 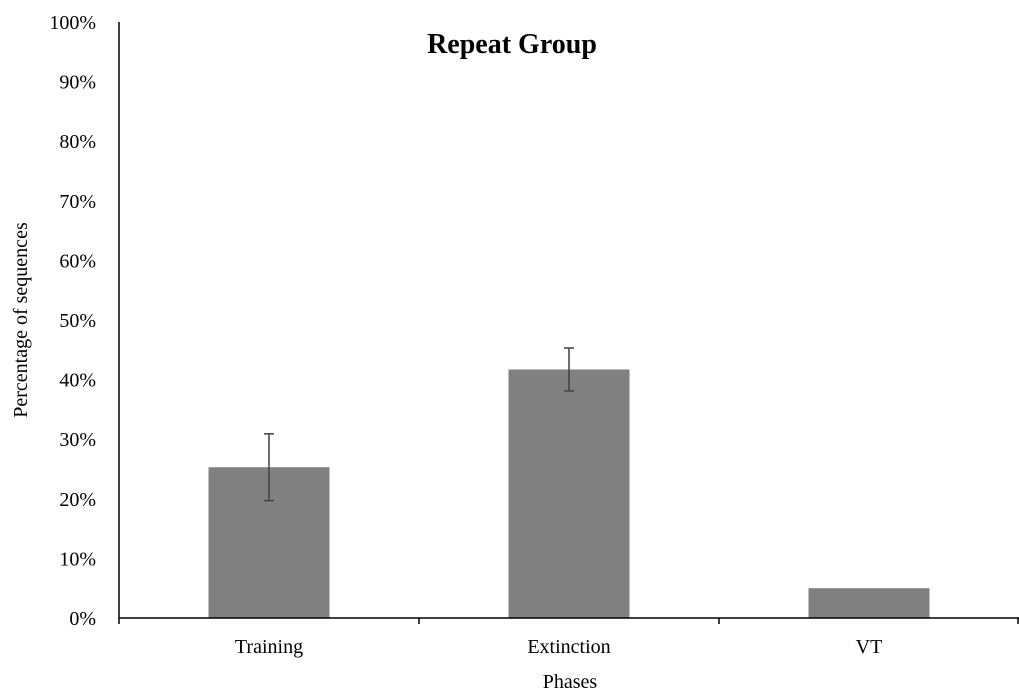 What do you see at coordinates (77, 500) in the screenshot?
I see `y-tick-label: 20%` at bounding box center [77, 500].